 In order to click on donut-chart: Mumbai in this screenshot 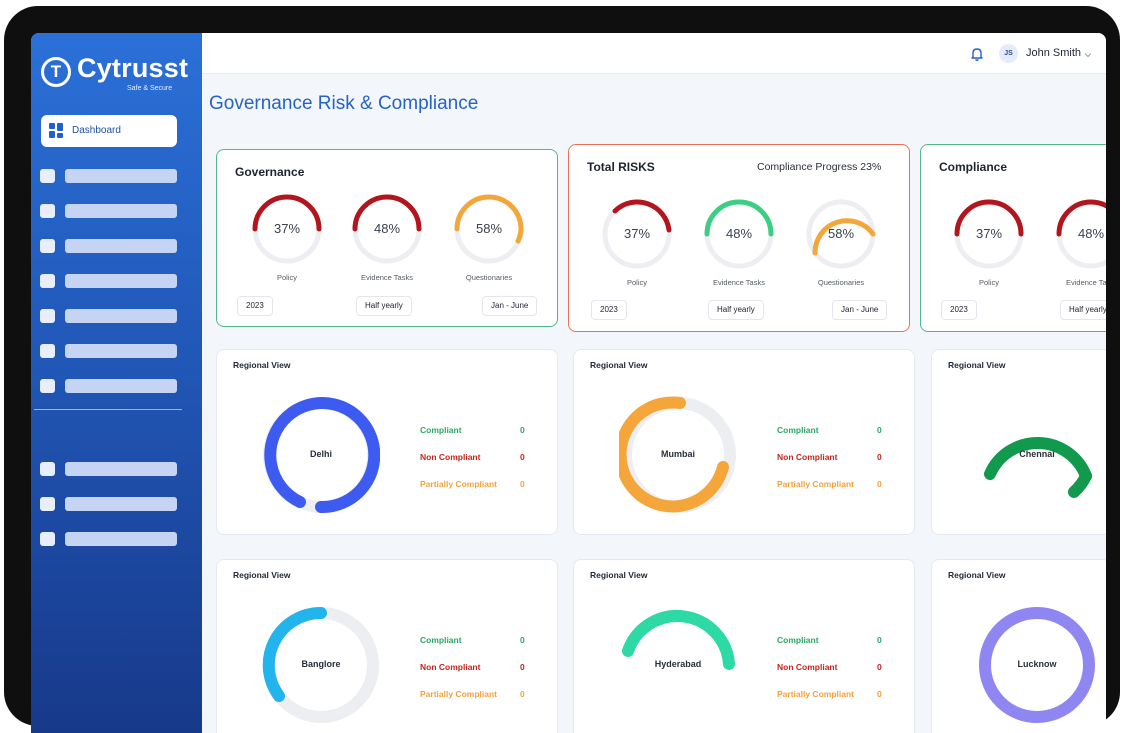, I will do `click(678, 455)`.